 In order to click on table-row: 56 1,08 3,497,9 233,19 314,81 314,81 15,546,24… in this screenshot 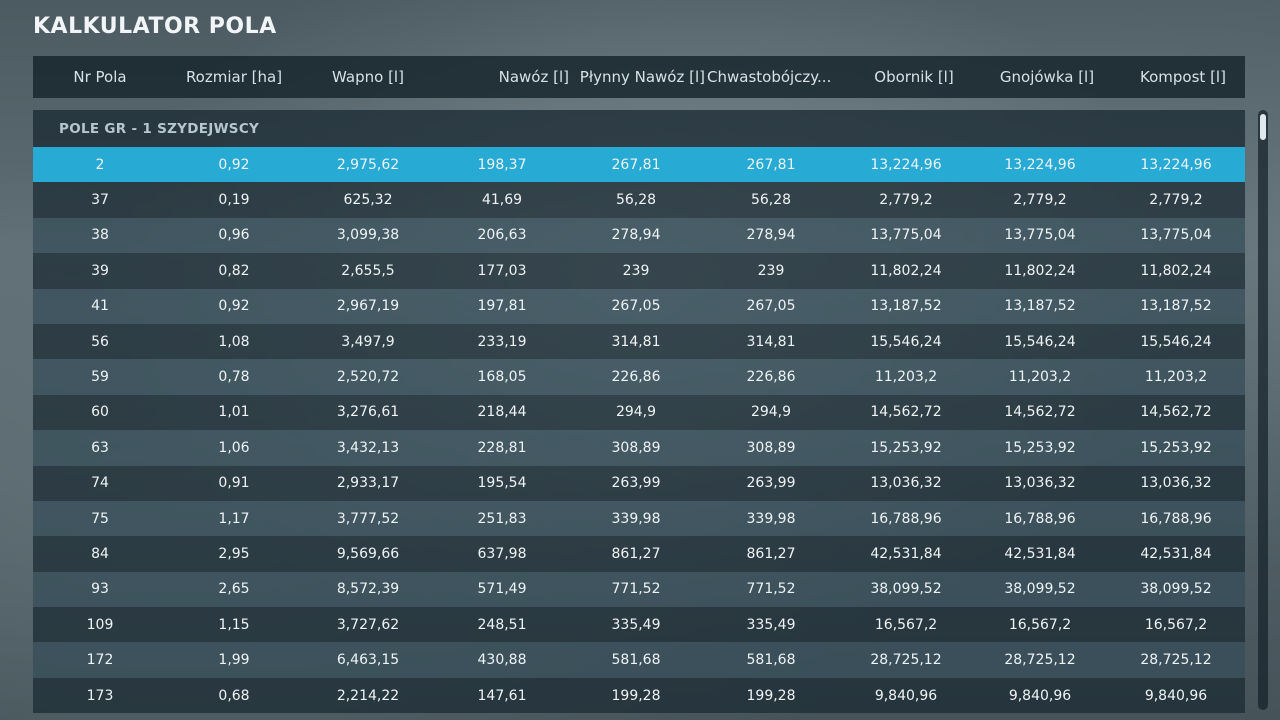, I will do `click(639, 341)`.